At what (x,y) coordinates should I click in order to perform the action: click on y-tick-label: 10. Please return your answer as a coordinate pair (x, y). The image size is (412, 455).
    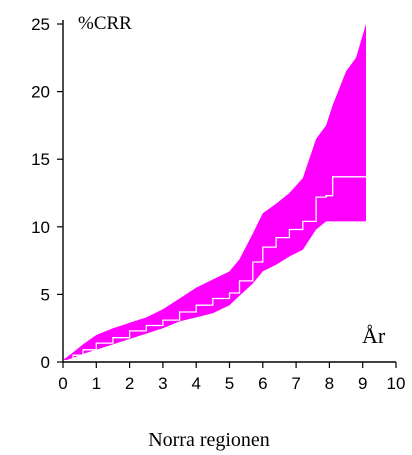
    Looking at the image, I should click on (40, 227).